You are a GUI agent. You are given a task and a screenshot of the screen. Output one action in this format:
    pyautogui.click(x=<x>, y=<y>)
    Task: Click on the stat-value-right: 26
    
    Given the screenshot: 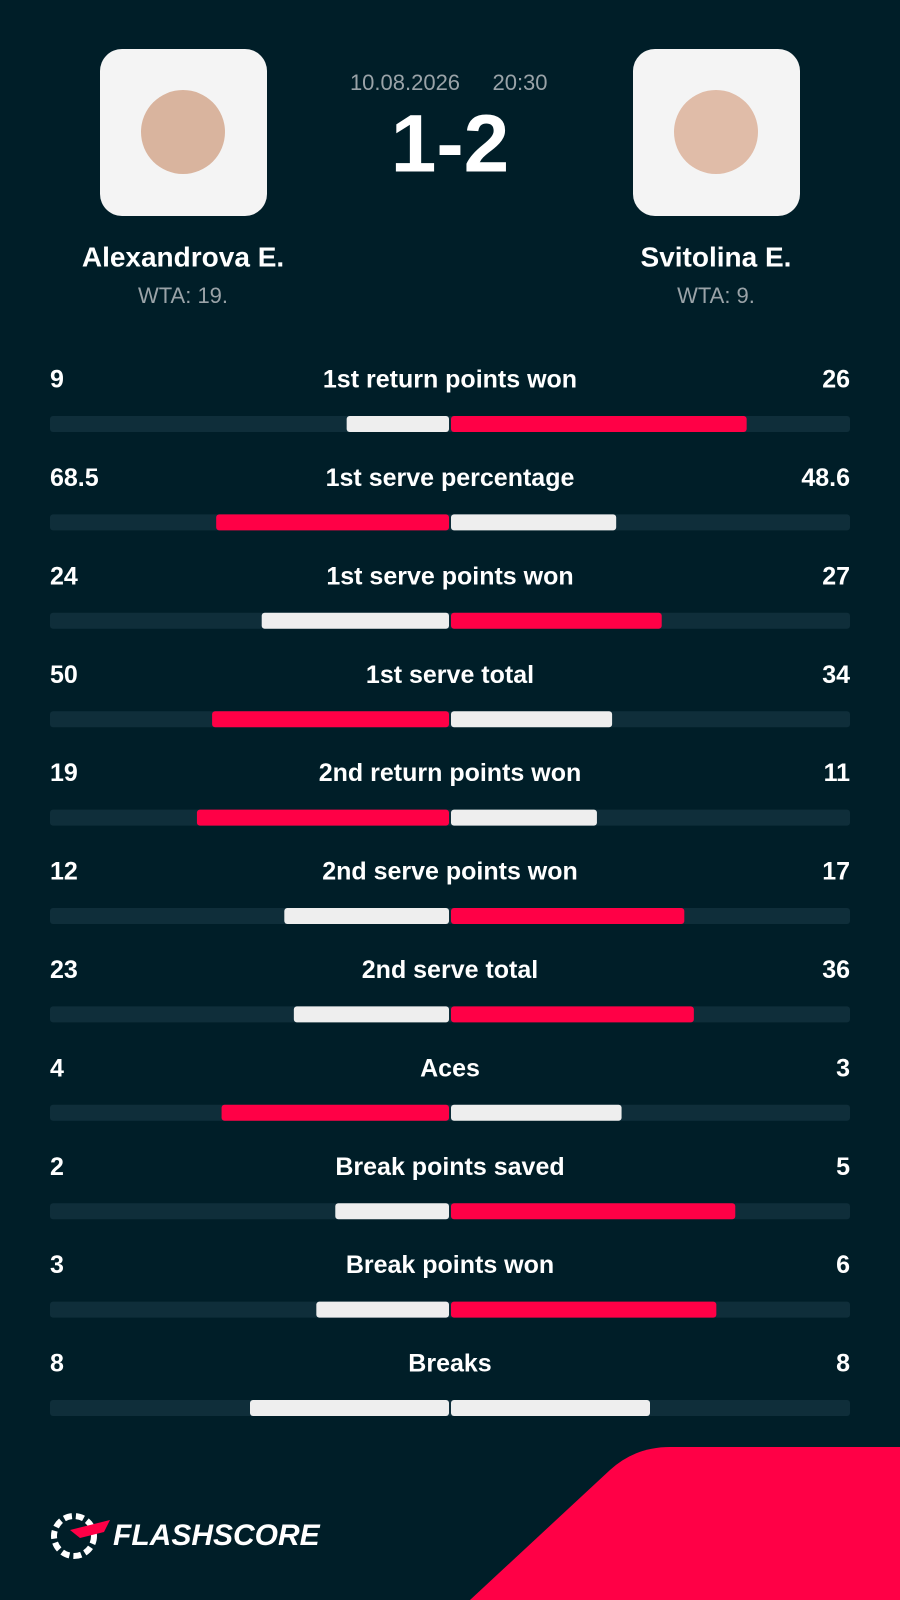 What is the action you would take?
    pyautogui.click(x=836, y=380)
    